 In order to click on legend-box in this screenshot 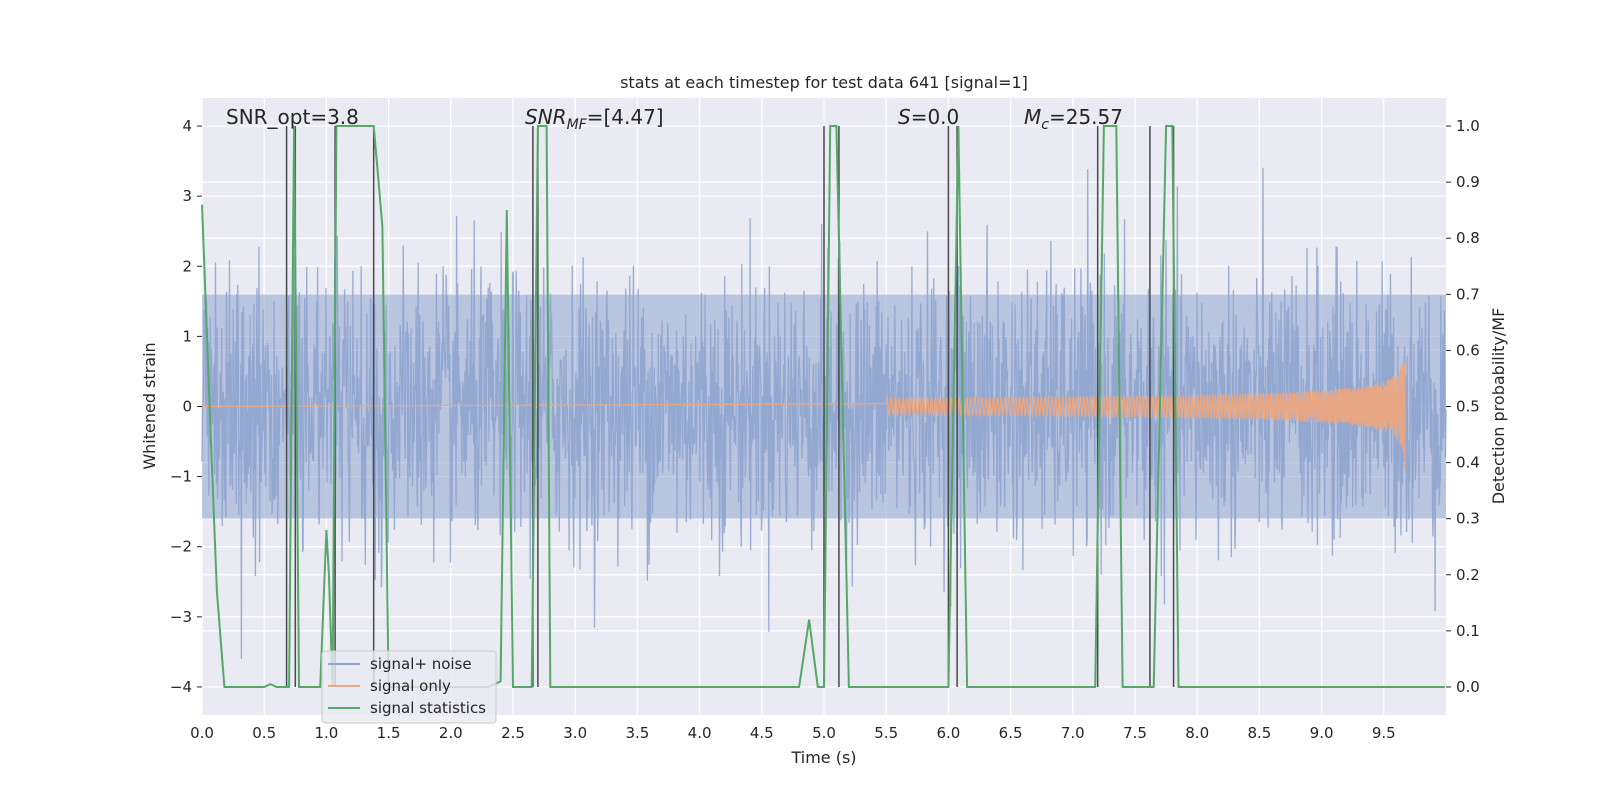, I will do `click(409, 687)`.